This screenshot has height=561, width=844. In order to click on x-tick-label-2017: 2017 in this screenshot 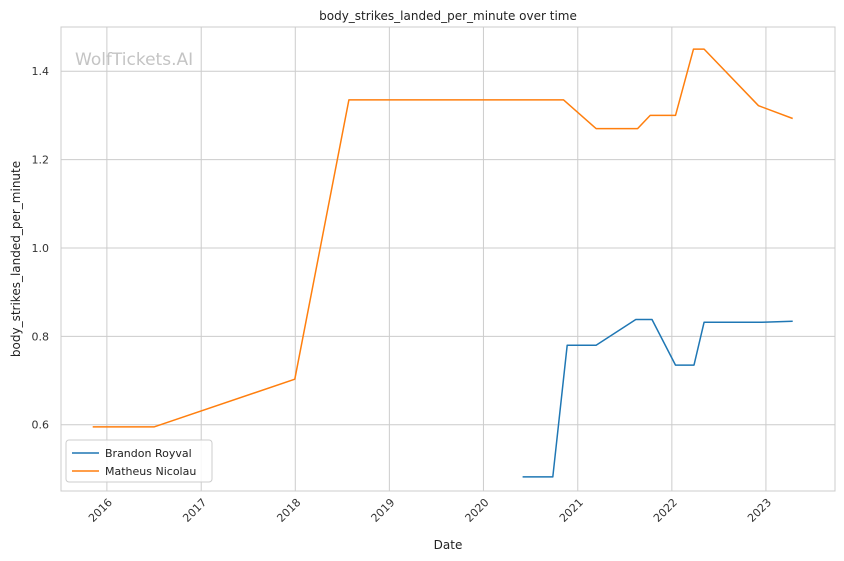, I will do `click(194, 510)`.